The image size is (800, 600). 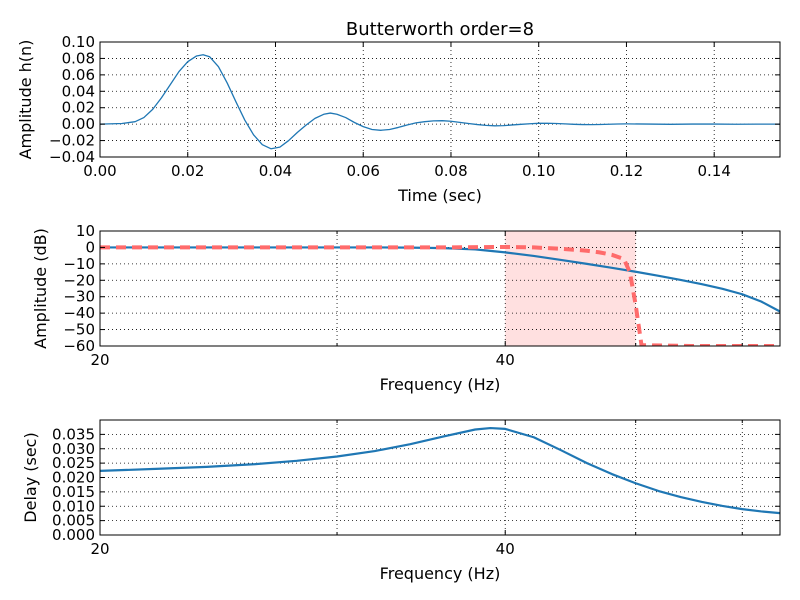 What do you see at coordinates (78, 91) in the screenshot?
I see `y-tick-label: 0.04` at bounding box center [78, 91].